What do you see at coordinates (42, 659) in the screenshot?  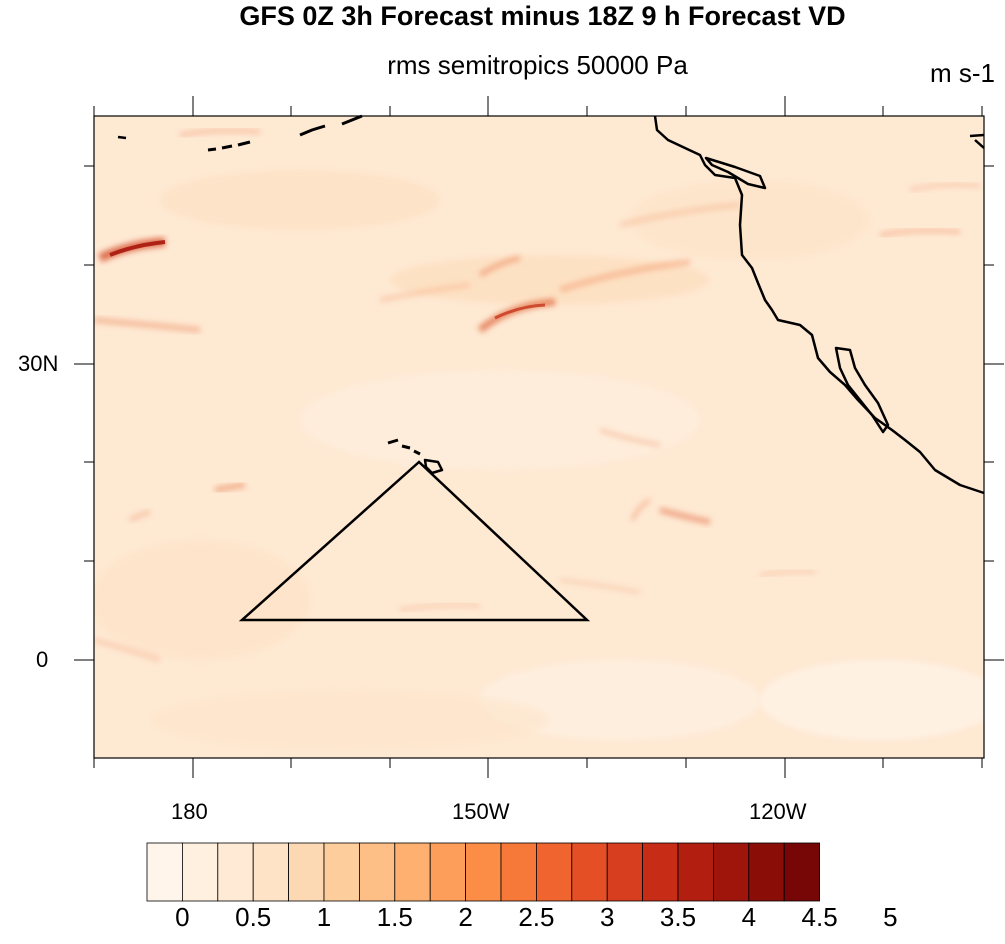 I see `lat-label-0: 0` at bounding box center [42, 659].